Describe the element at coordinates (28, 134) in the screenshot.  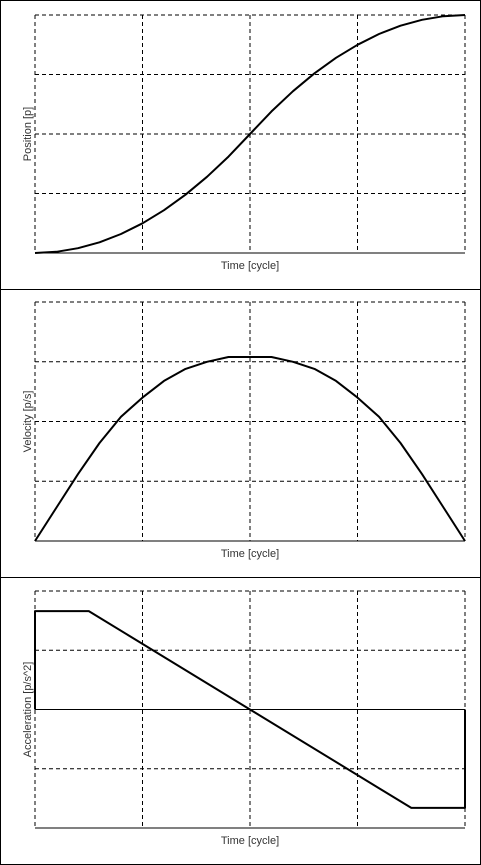
I see `y-axis-label: Position [p]` at that location.